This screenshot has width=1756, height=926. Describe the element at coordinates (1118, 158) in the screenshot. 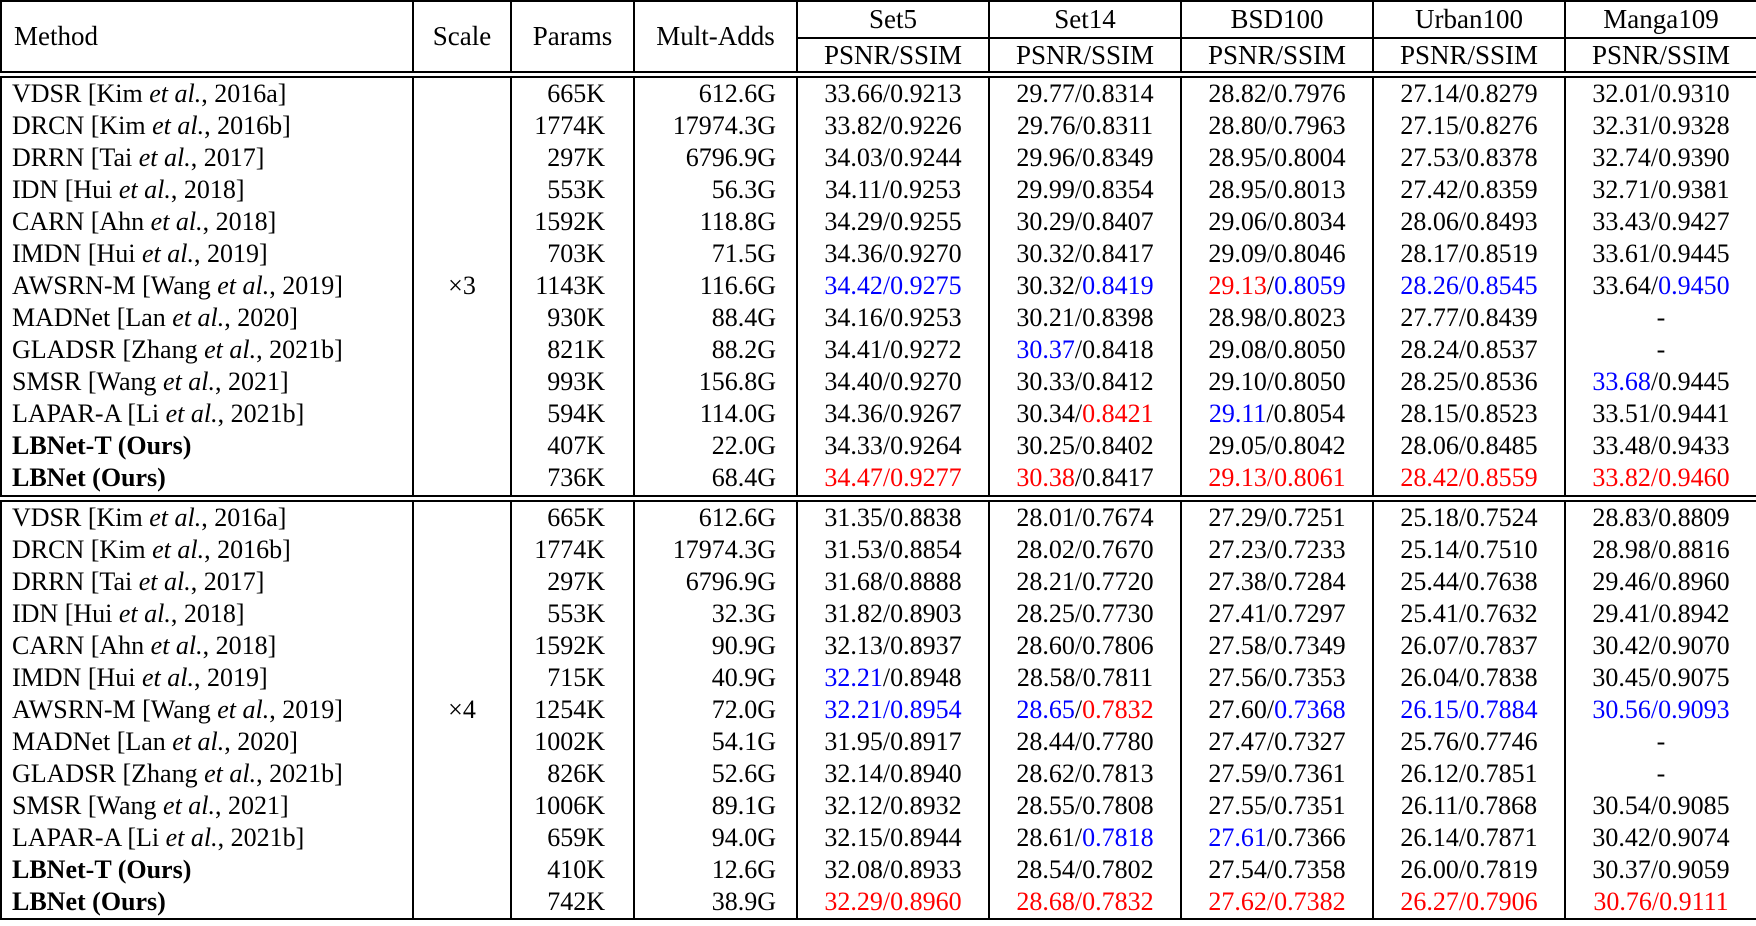

I see `ssim-value: 0.8349` at that location.